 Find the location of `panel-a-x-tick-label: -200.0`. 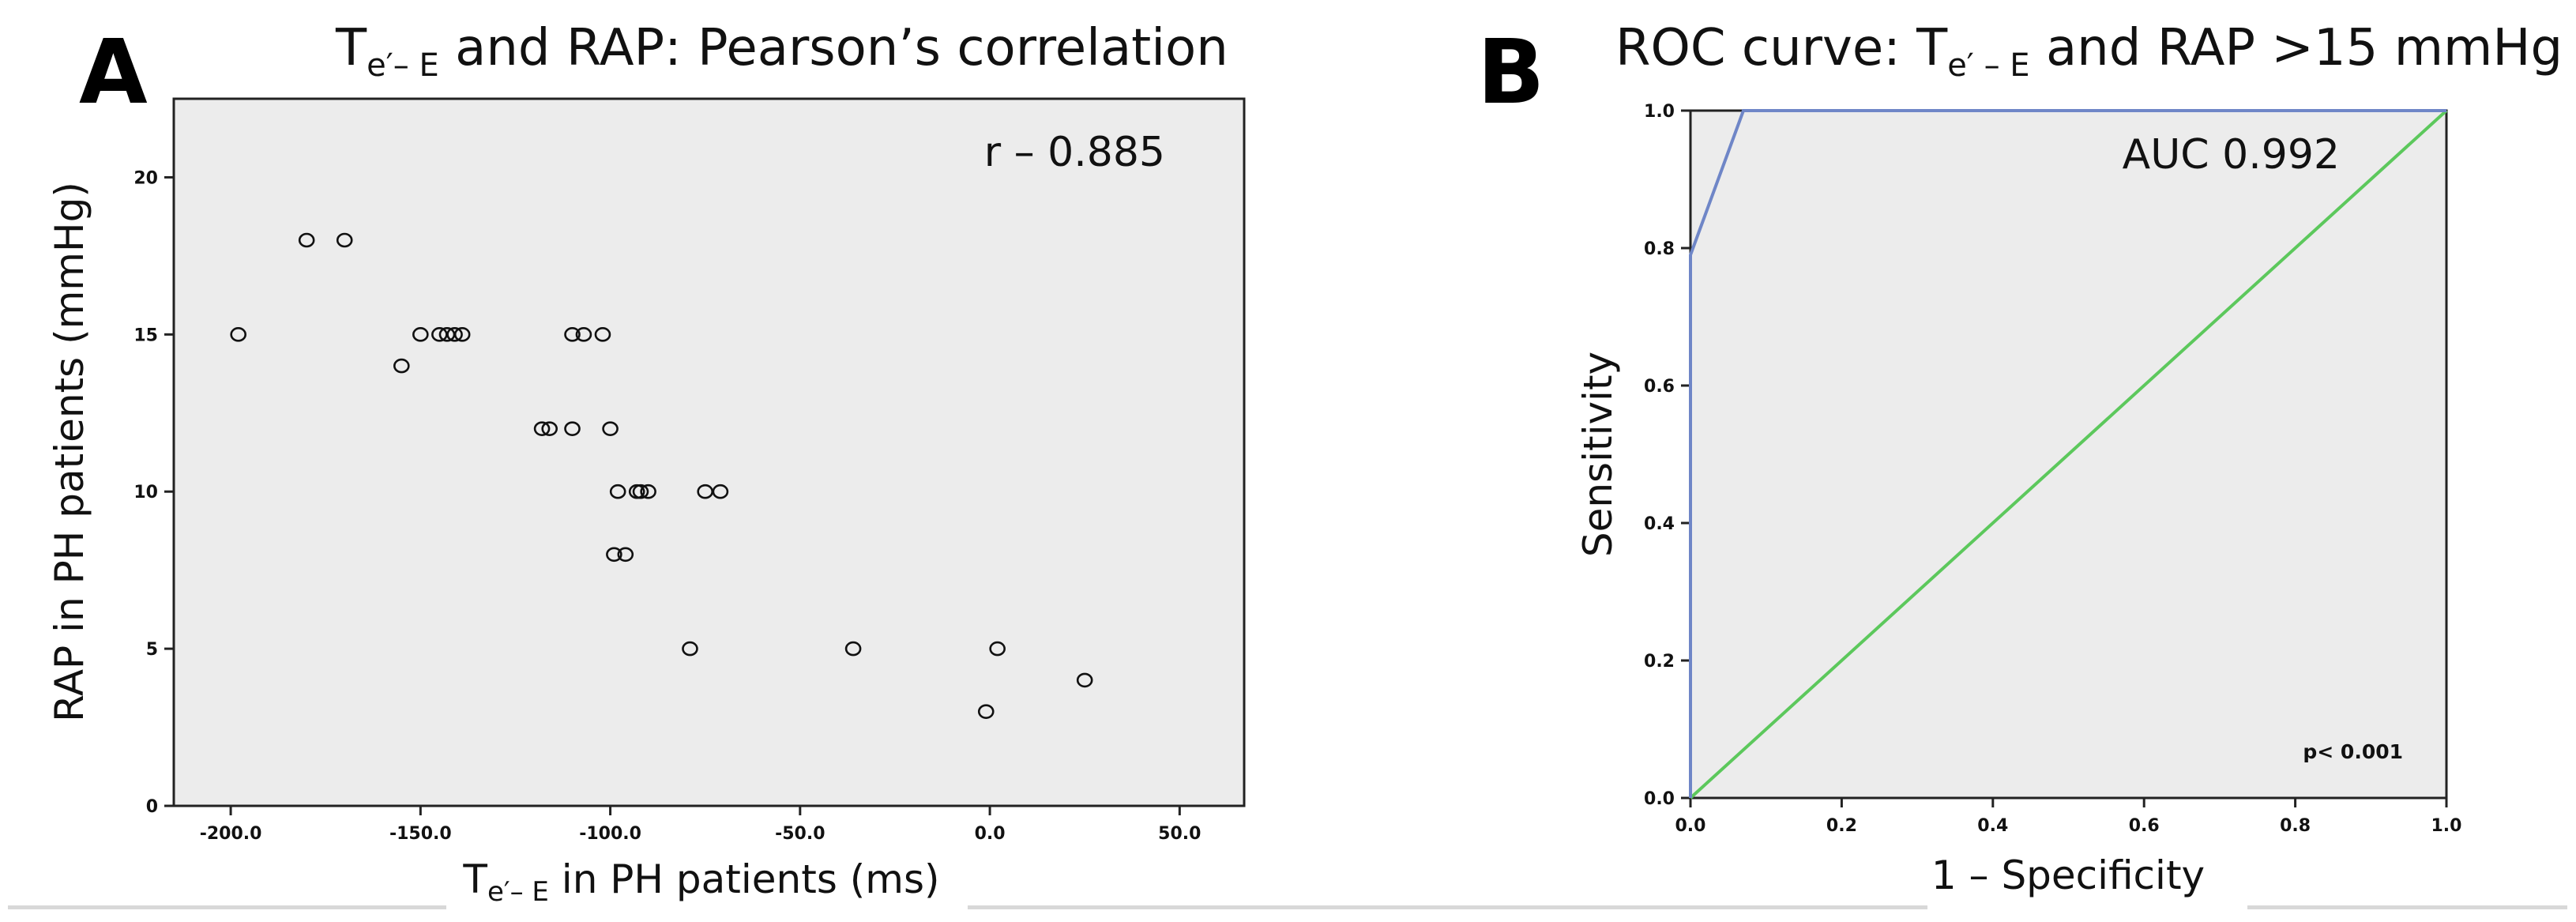

panel-a-x-tick-label: -200.0 is located at coordinates (231, 834).